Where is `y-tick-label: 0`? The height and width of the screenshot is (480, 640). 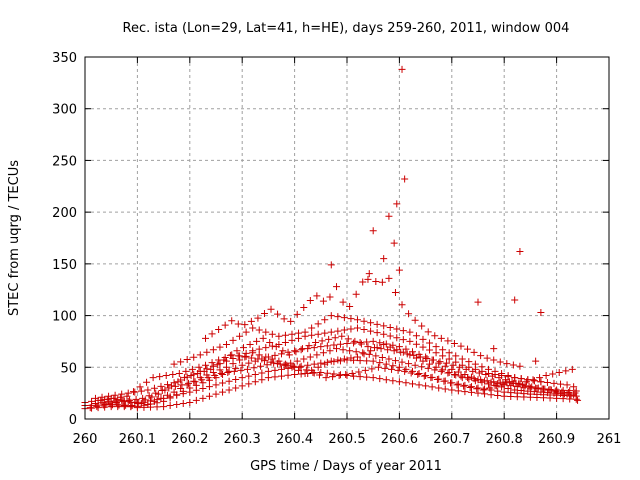 y-tick-label: 0 is located at coordinates (73, 420).